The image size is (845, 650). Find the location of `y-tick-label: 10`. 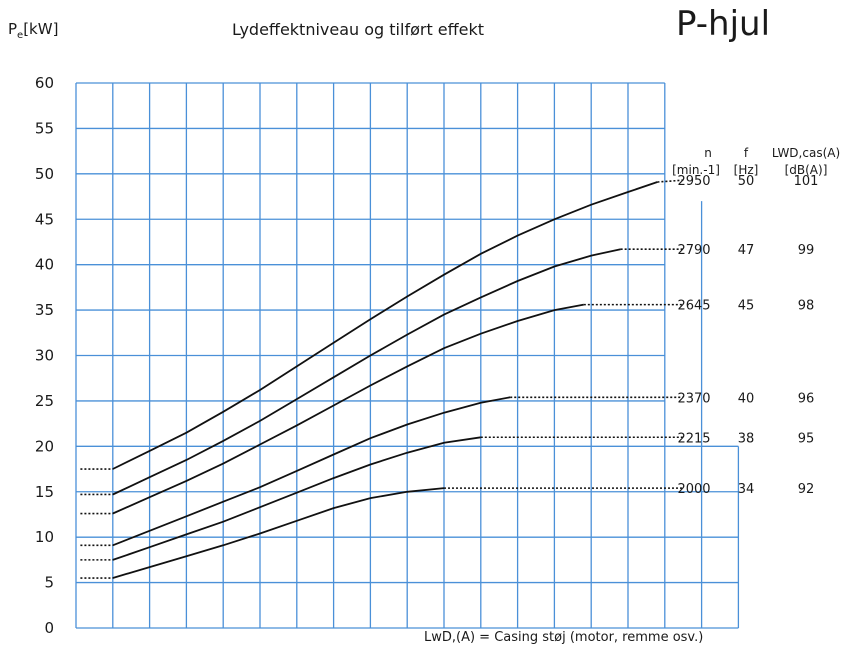

y-tick-label: 10 is located at coordinates (44, 537).